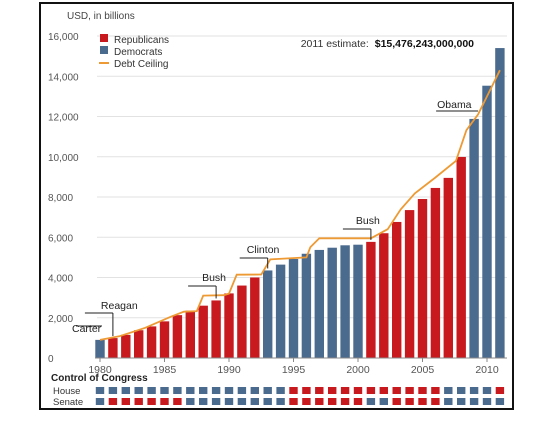  Describe the element at coordinates (51, 359) in the screenshot. I see `y-tick-label: 0` at that location.